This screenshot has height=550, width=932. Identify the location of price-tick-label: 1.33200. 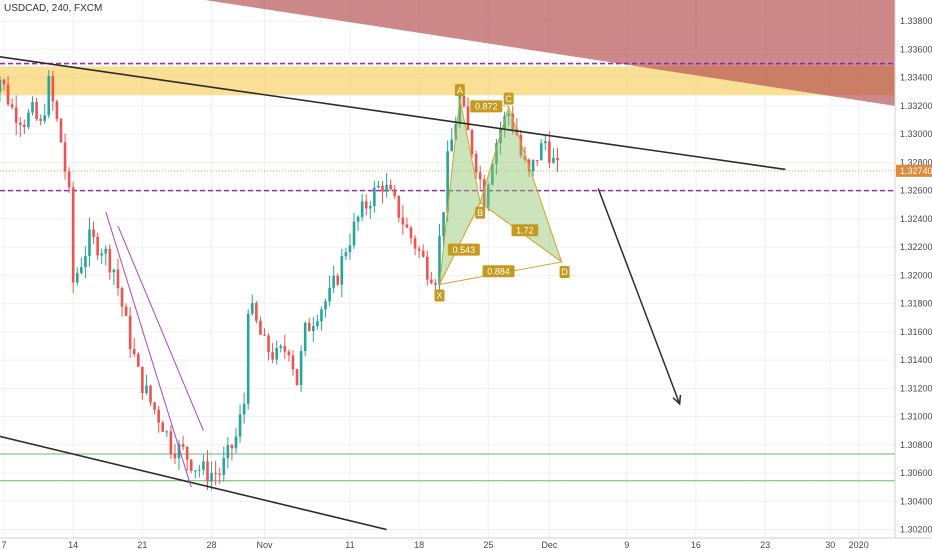
(916, 106).